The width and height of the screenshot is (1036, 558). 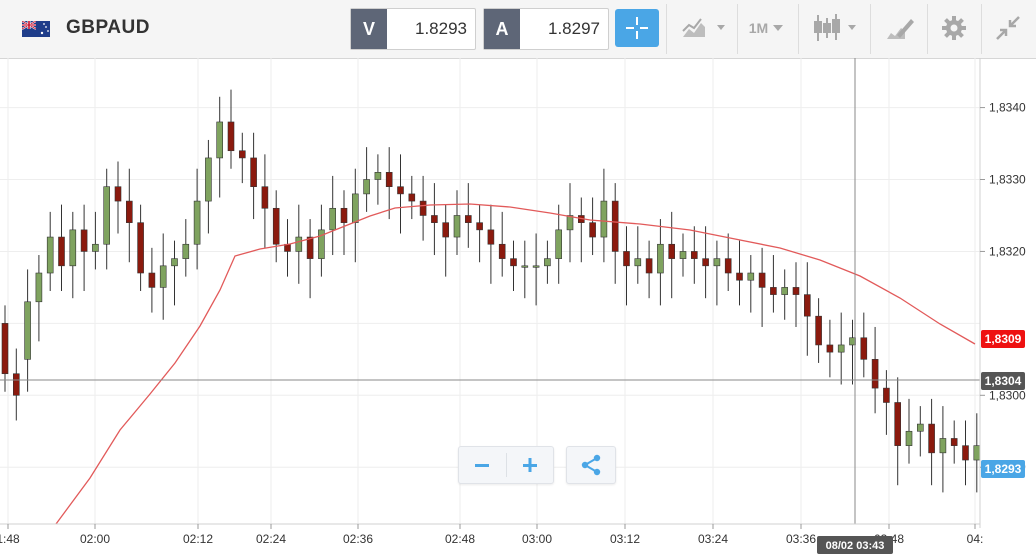 I want to click on time-tick-label: 03:24, so click(x=713, y=539).